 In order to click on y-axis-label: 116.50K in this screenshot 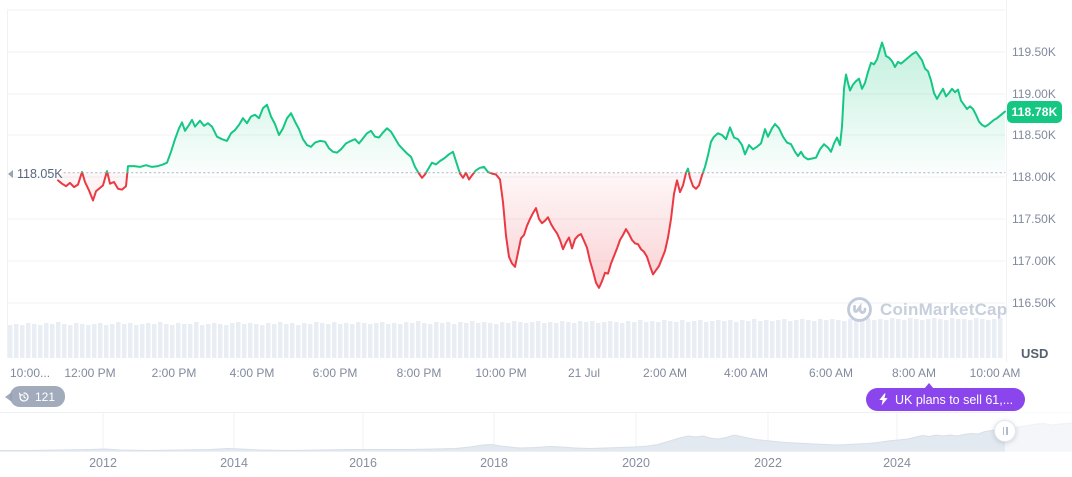, I will do `click(1034, 303)`.